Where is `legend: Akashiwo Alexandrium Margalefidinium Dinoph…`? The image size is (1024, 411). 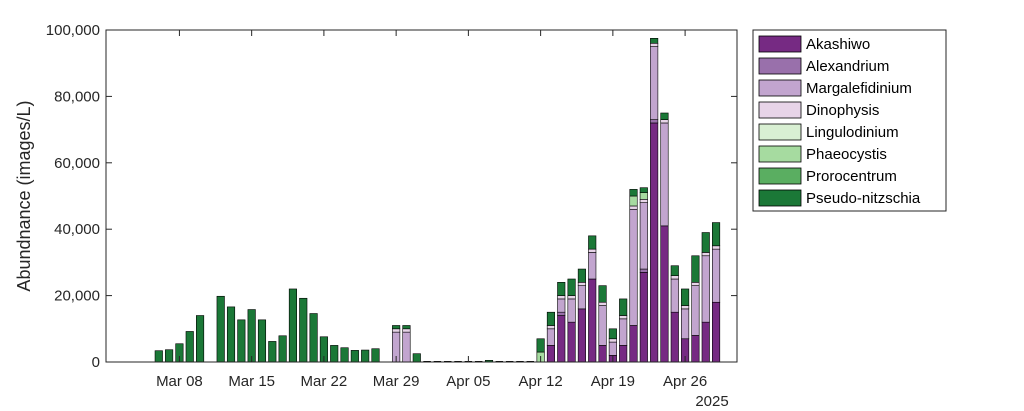 legend: Akashiwo Alexandrium Margalefidinium Dinoph… is located at coordinates (849, 120).